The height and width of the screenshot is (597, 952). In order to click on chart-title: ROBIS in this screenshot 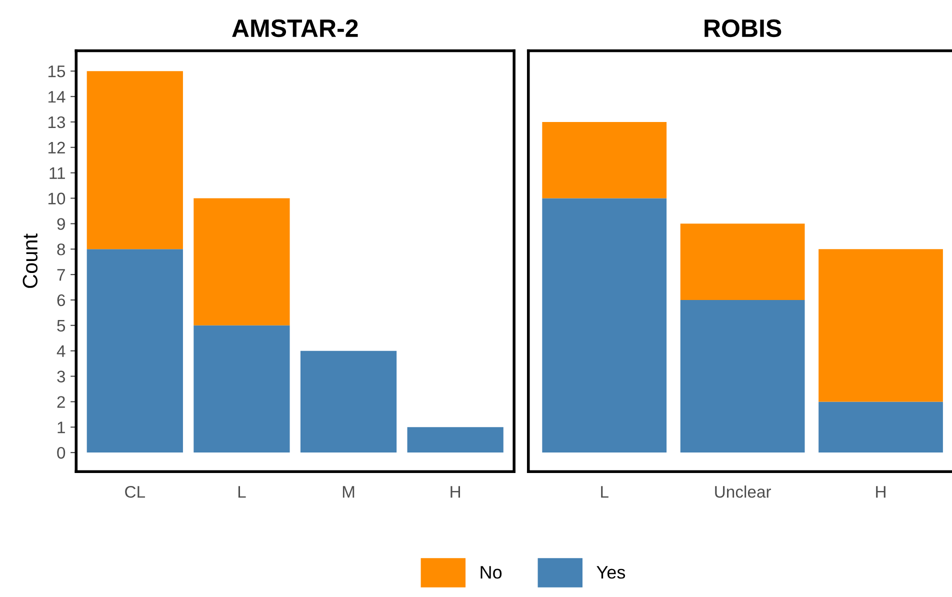, I will do `click(743, 28)`.